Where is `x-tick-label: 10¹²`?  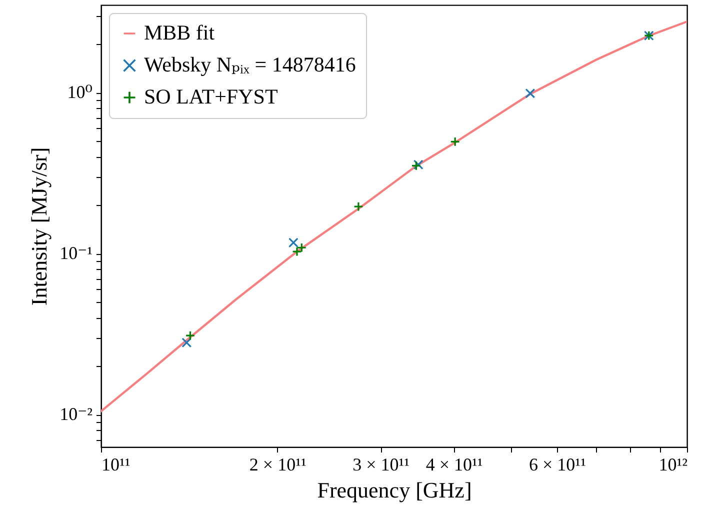 x-tick-label: 10¹² is located at coordinates (673, 464).